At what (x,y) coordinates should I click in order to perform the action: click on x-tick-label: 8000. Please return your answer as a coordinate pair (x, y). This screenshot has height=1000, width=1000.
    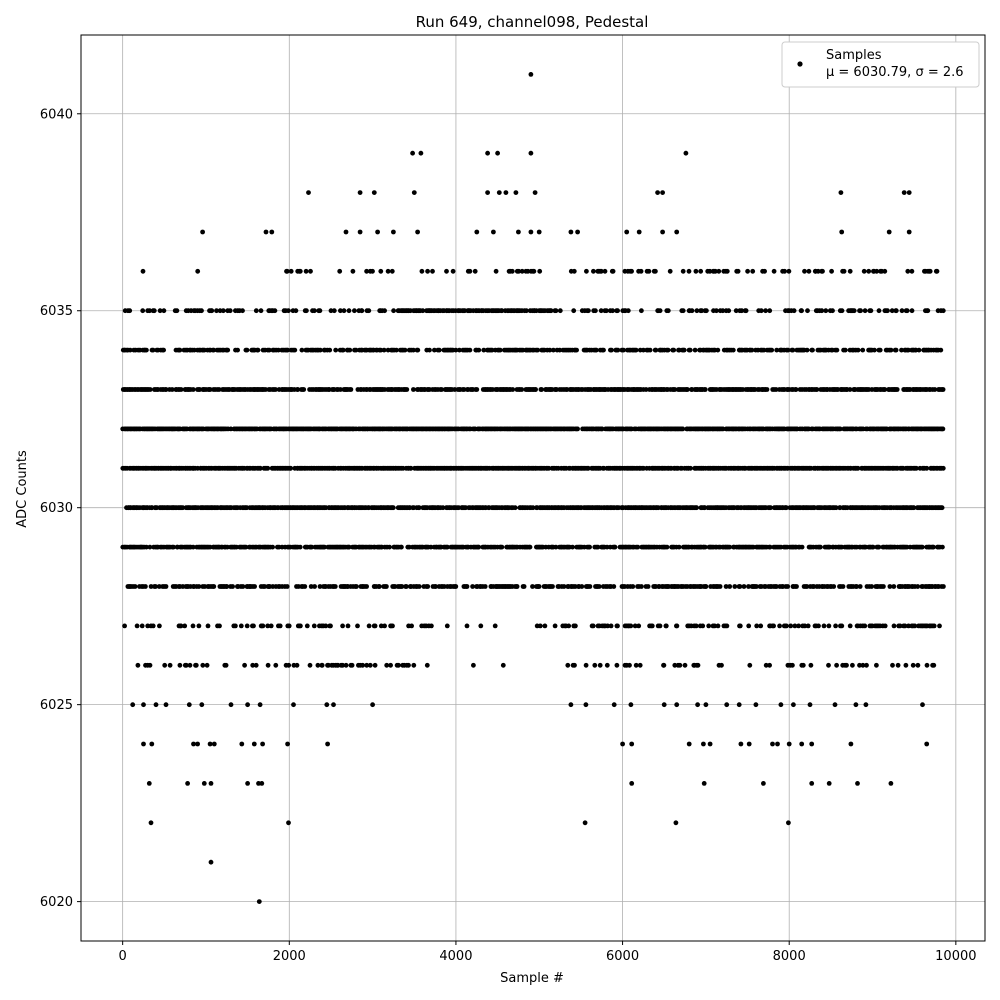
    Looking at the image, I should click on (789, 956).